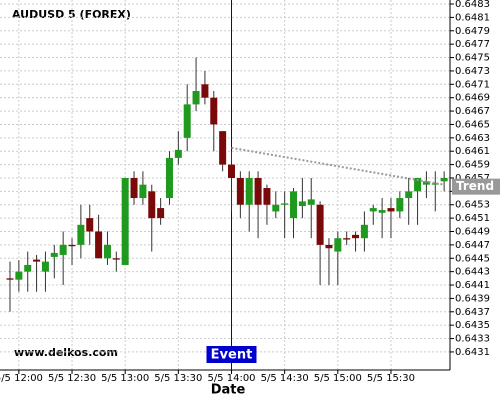 Image resolution: width=500 pixels, height=400 pixels. What do you see at coordinates (472, 205) in the screenshot?
I see `y-tick-label: 0.6453` at bounding box center [472, 205].